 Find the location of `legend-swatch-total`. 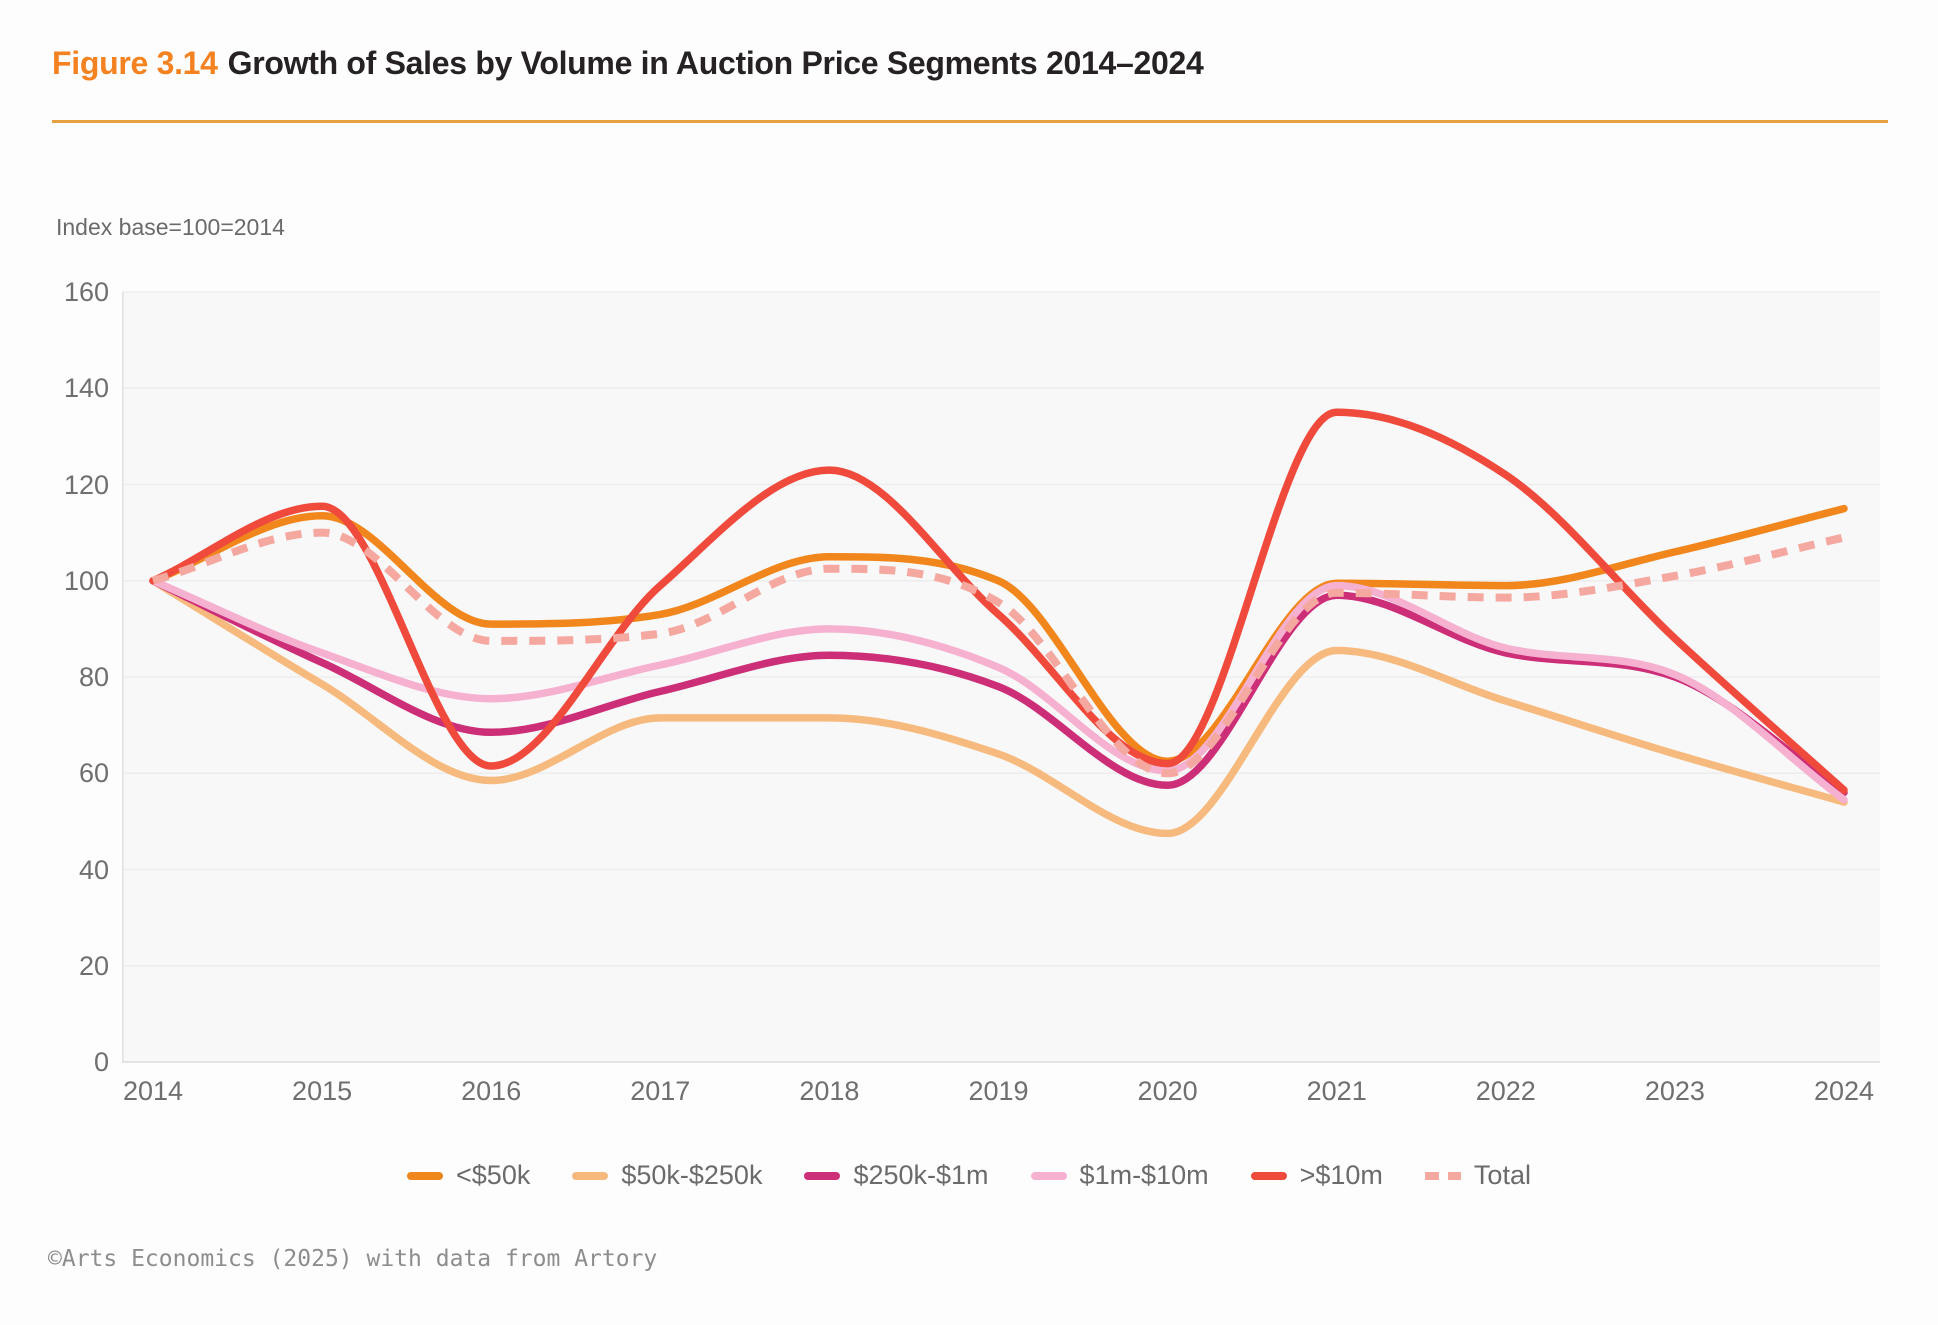

legend-swatch-total is located at coordinates (1442, 1175).